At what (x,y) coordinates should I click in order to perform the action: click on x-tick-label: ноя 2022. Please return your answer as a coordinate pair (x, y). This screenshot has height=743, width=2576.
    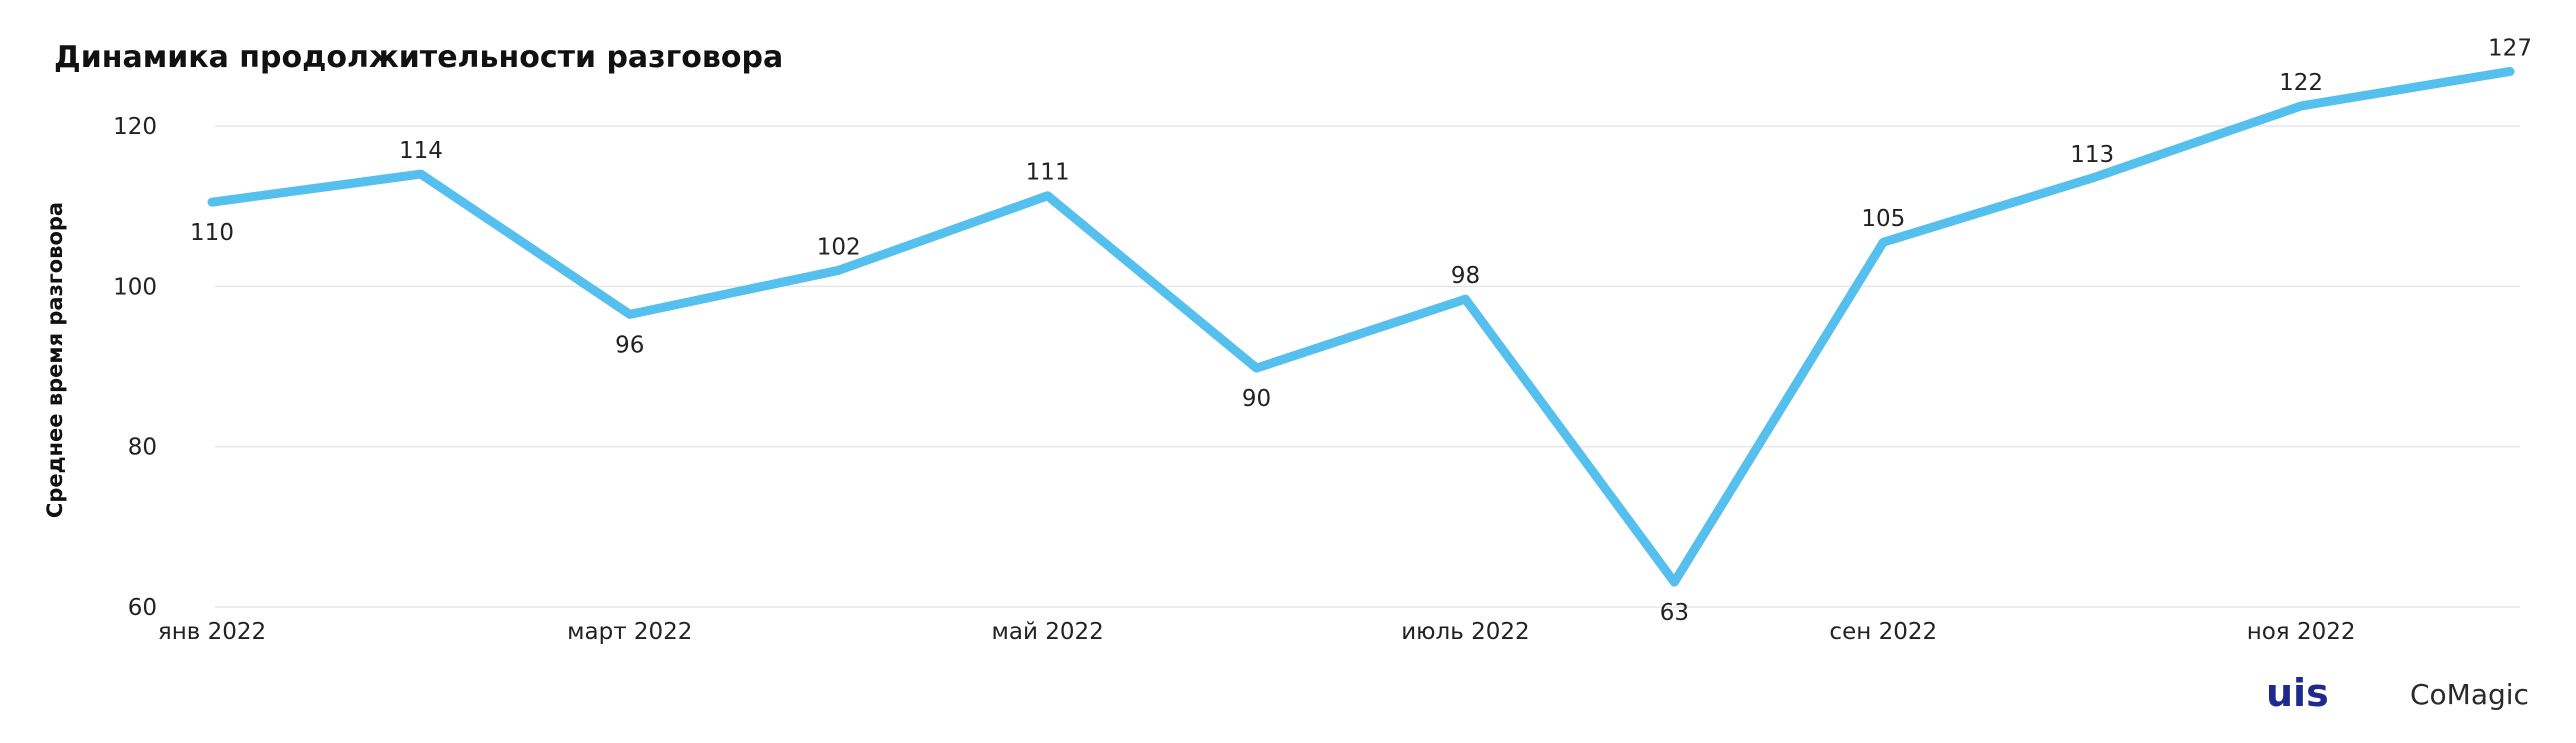
    Looking at the image, I should click on (2301, 632).